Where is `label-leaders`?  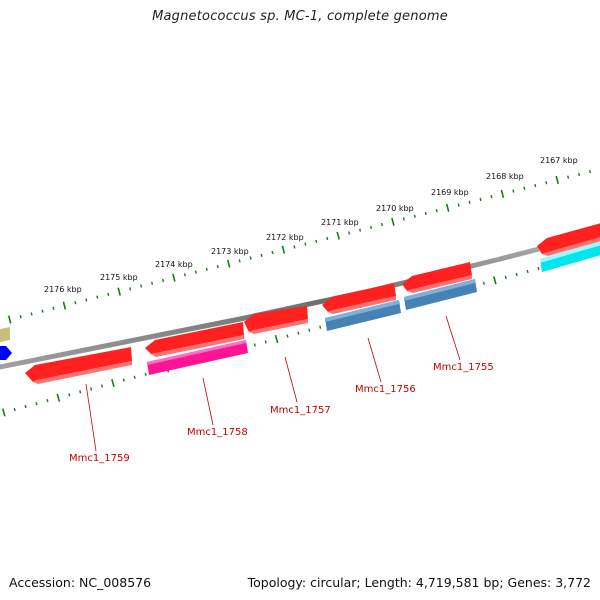 label-leaders is located at coordinates (273, 383).